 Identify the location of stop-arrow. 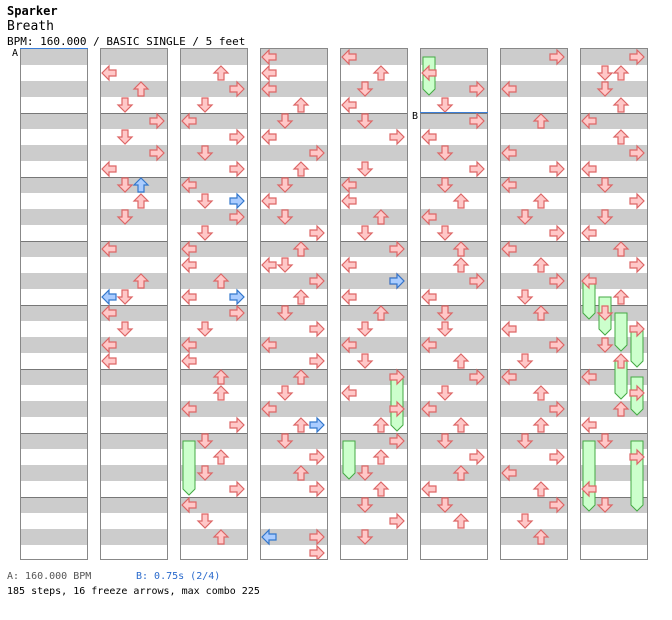
(109, 297).